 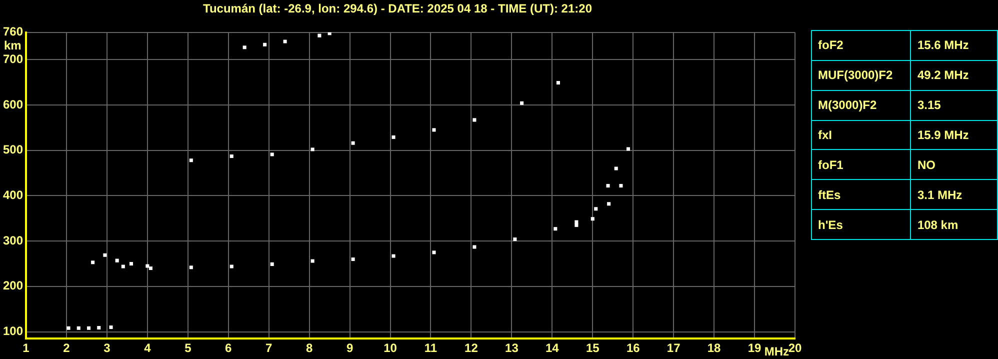 What do you see at coordinates (188, 348) in the screenshot?
I see `x-tick-label: 5` at bounding box center [188, 348].